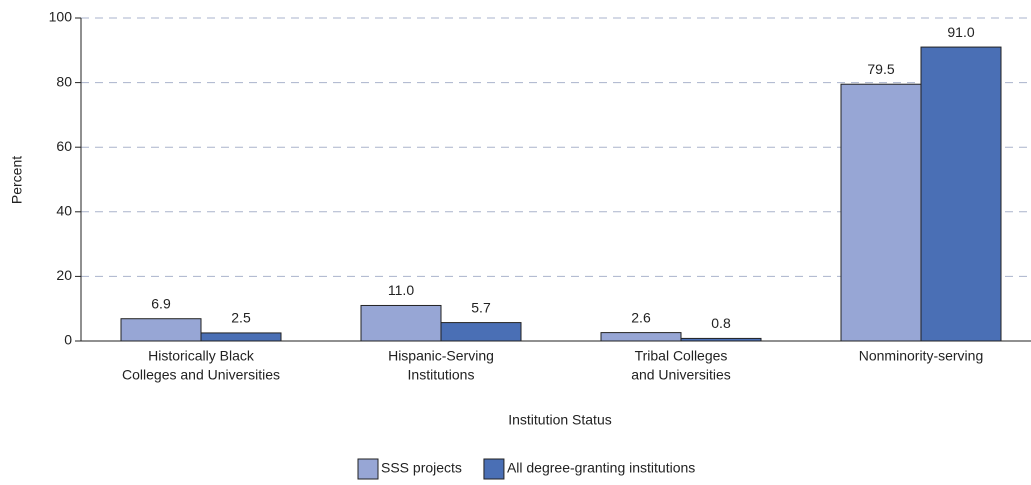 The height and width of the screenshot is (485, 1031). I want to click on x-tick-label: Tribal Colleges, so click(681, 356).